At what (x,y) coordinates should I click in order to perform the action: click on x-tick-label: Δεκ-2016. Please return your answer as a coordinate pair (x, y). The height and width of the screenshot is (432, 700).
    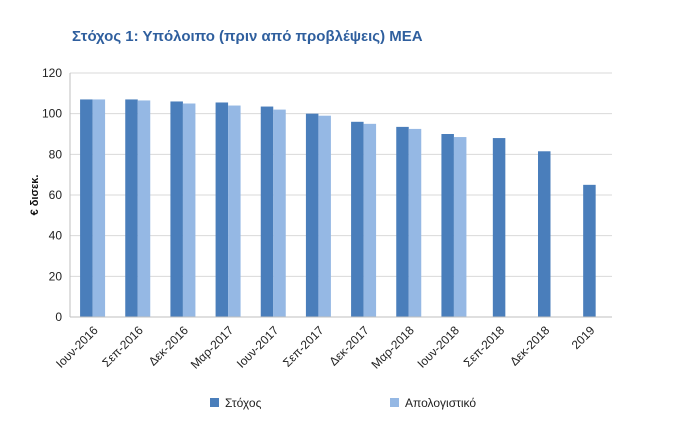
    Looking at the image, I should click on (169, 346).